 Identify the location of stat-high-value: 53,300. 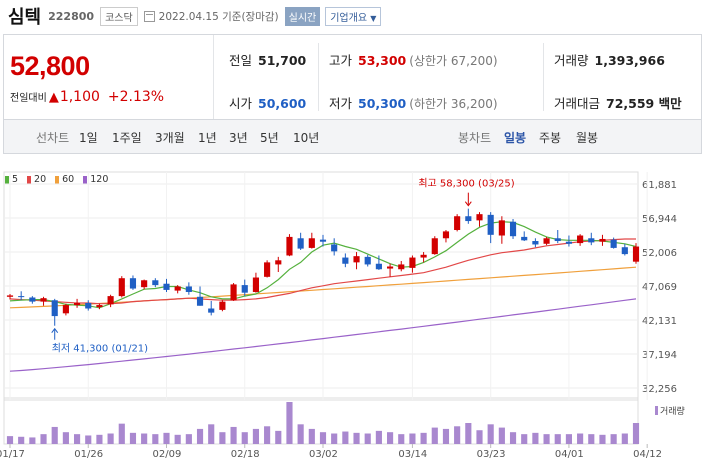
(382, 60).